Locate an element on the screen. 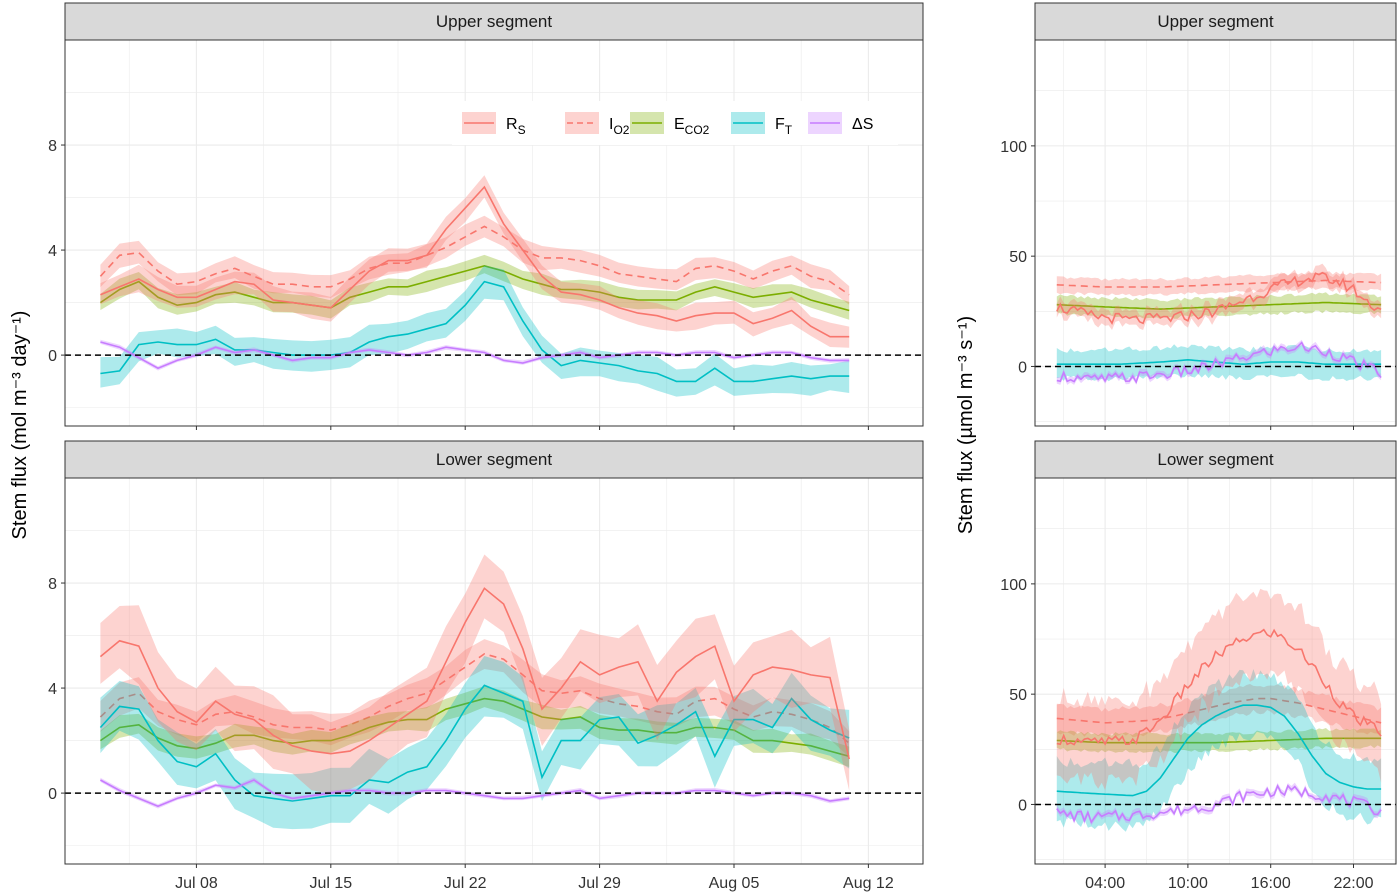 The width and height of the screenshot is (1400, 895). x-tick-label: 16:00 is located at coordinates (1271, 883).